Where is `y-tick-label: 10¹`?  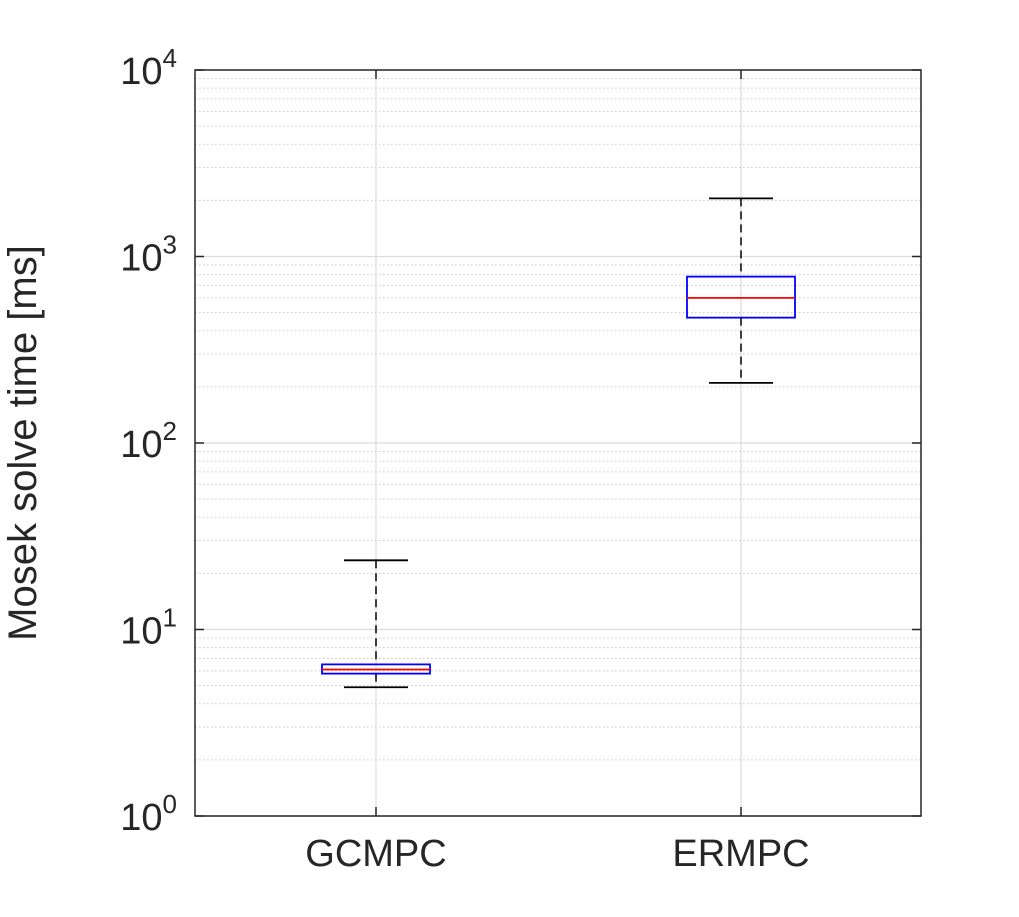
y-tick-label: 10¹ is located at coordinates (148, 628).